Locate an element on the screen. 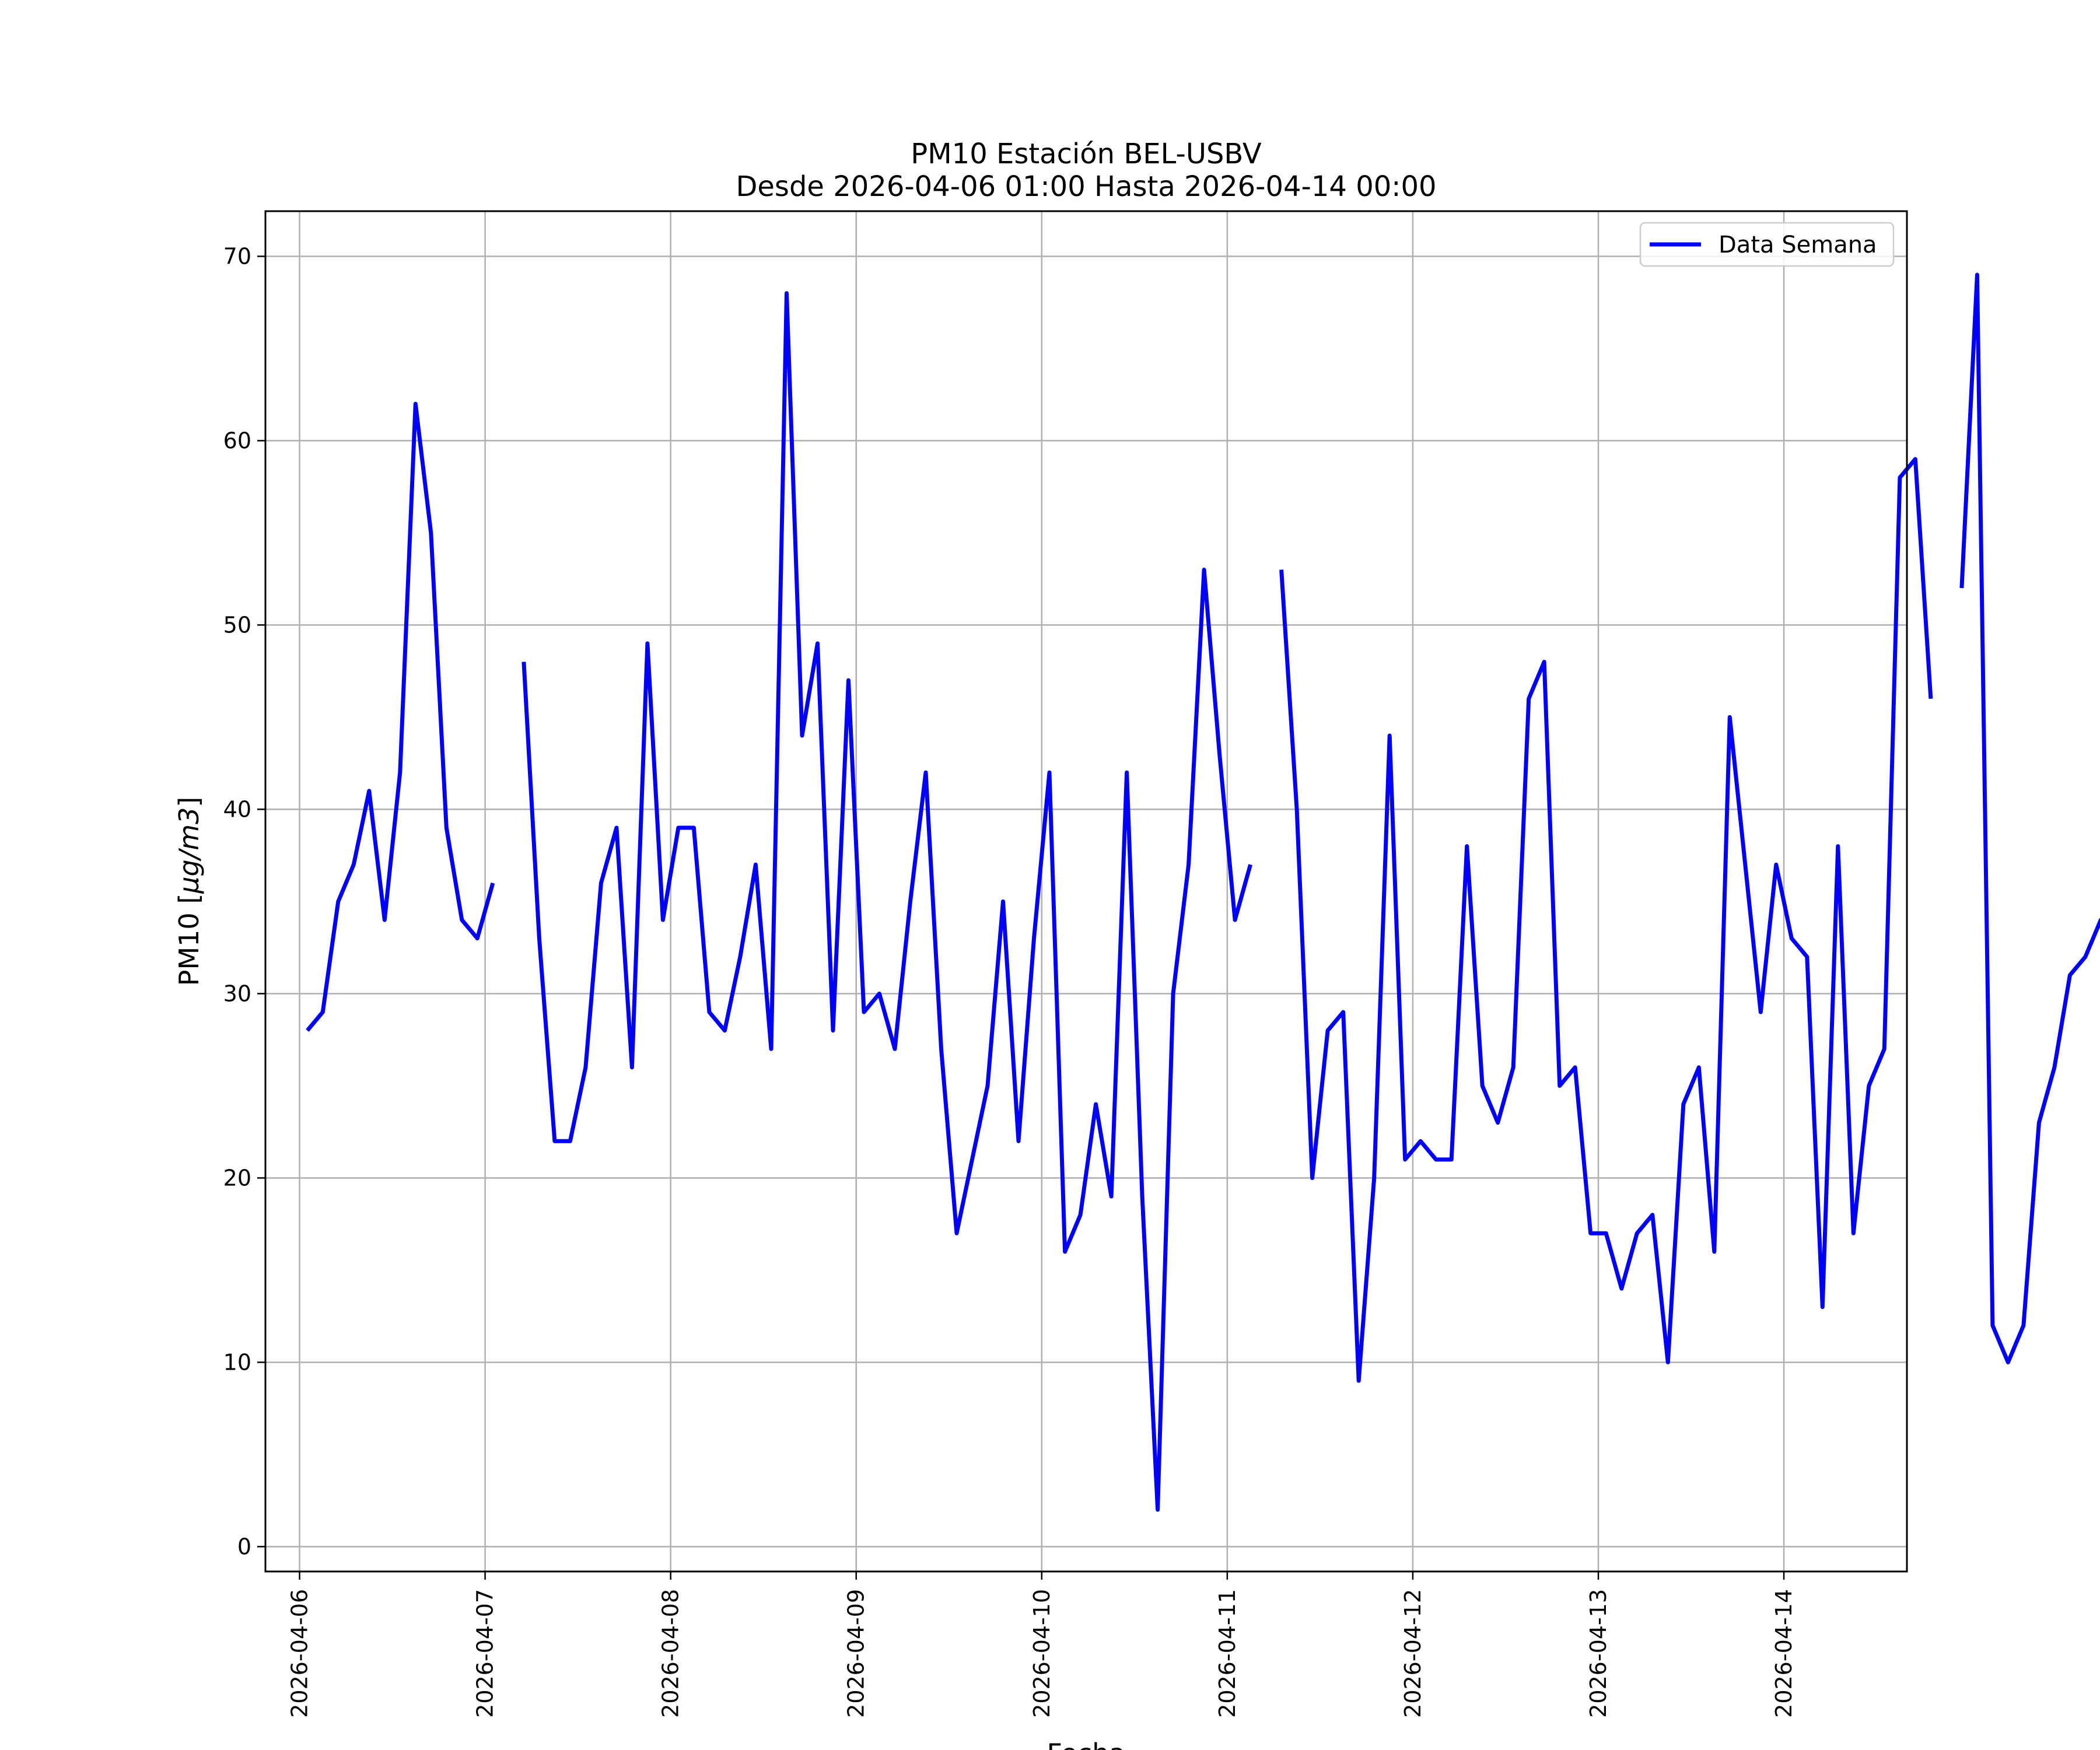 This screenshot has height=1750, width=2100. y-axis-label: PM10 [μg/m3] is located at coordinates (189, 891).